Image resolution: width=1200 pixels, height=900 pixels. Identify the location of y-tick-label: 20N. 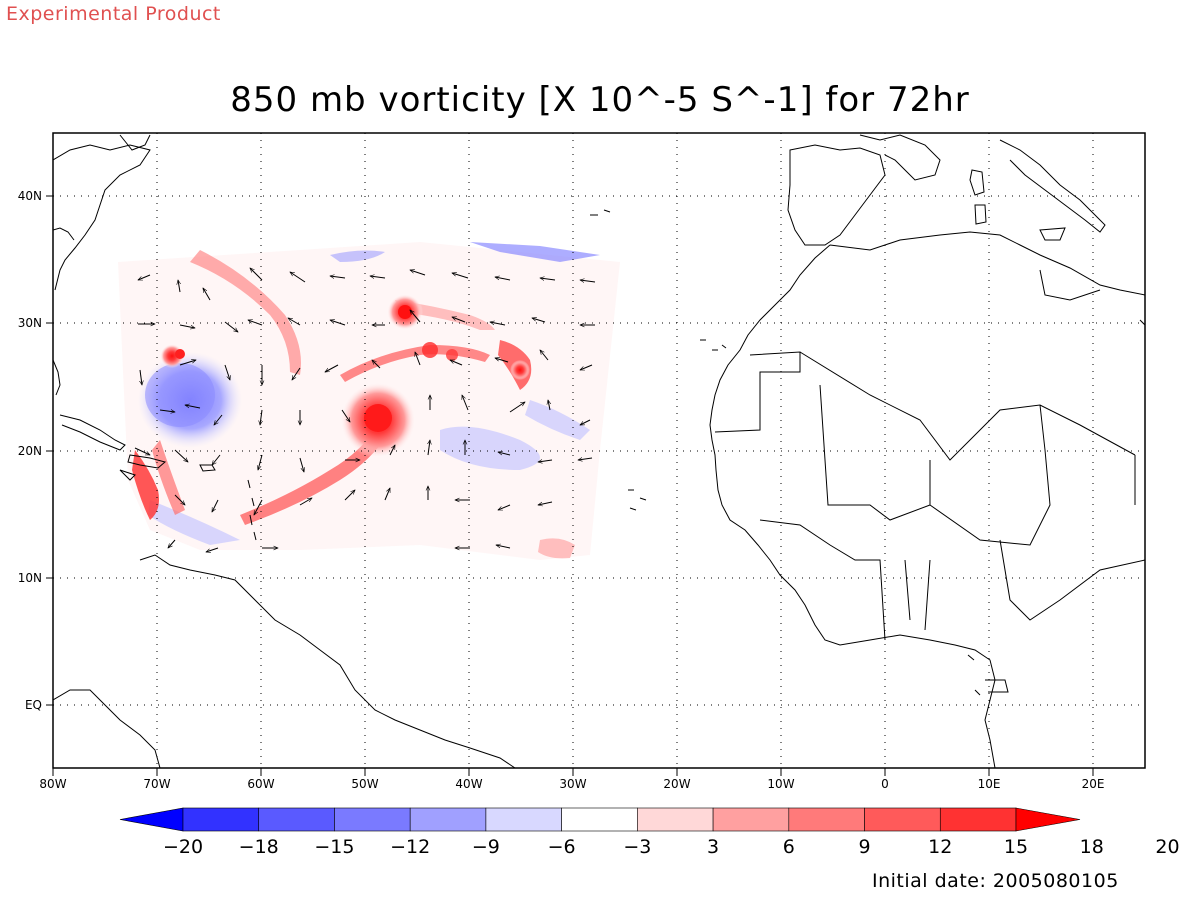
(30, 451).